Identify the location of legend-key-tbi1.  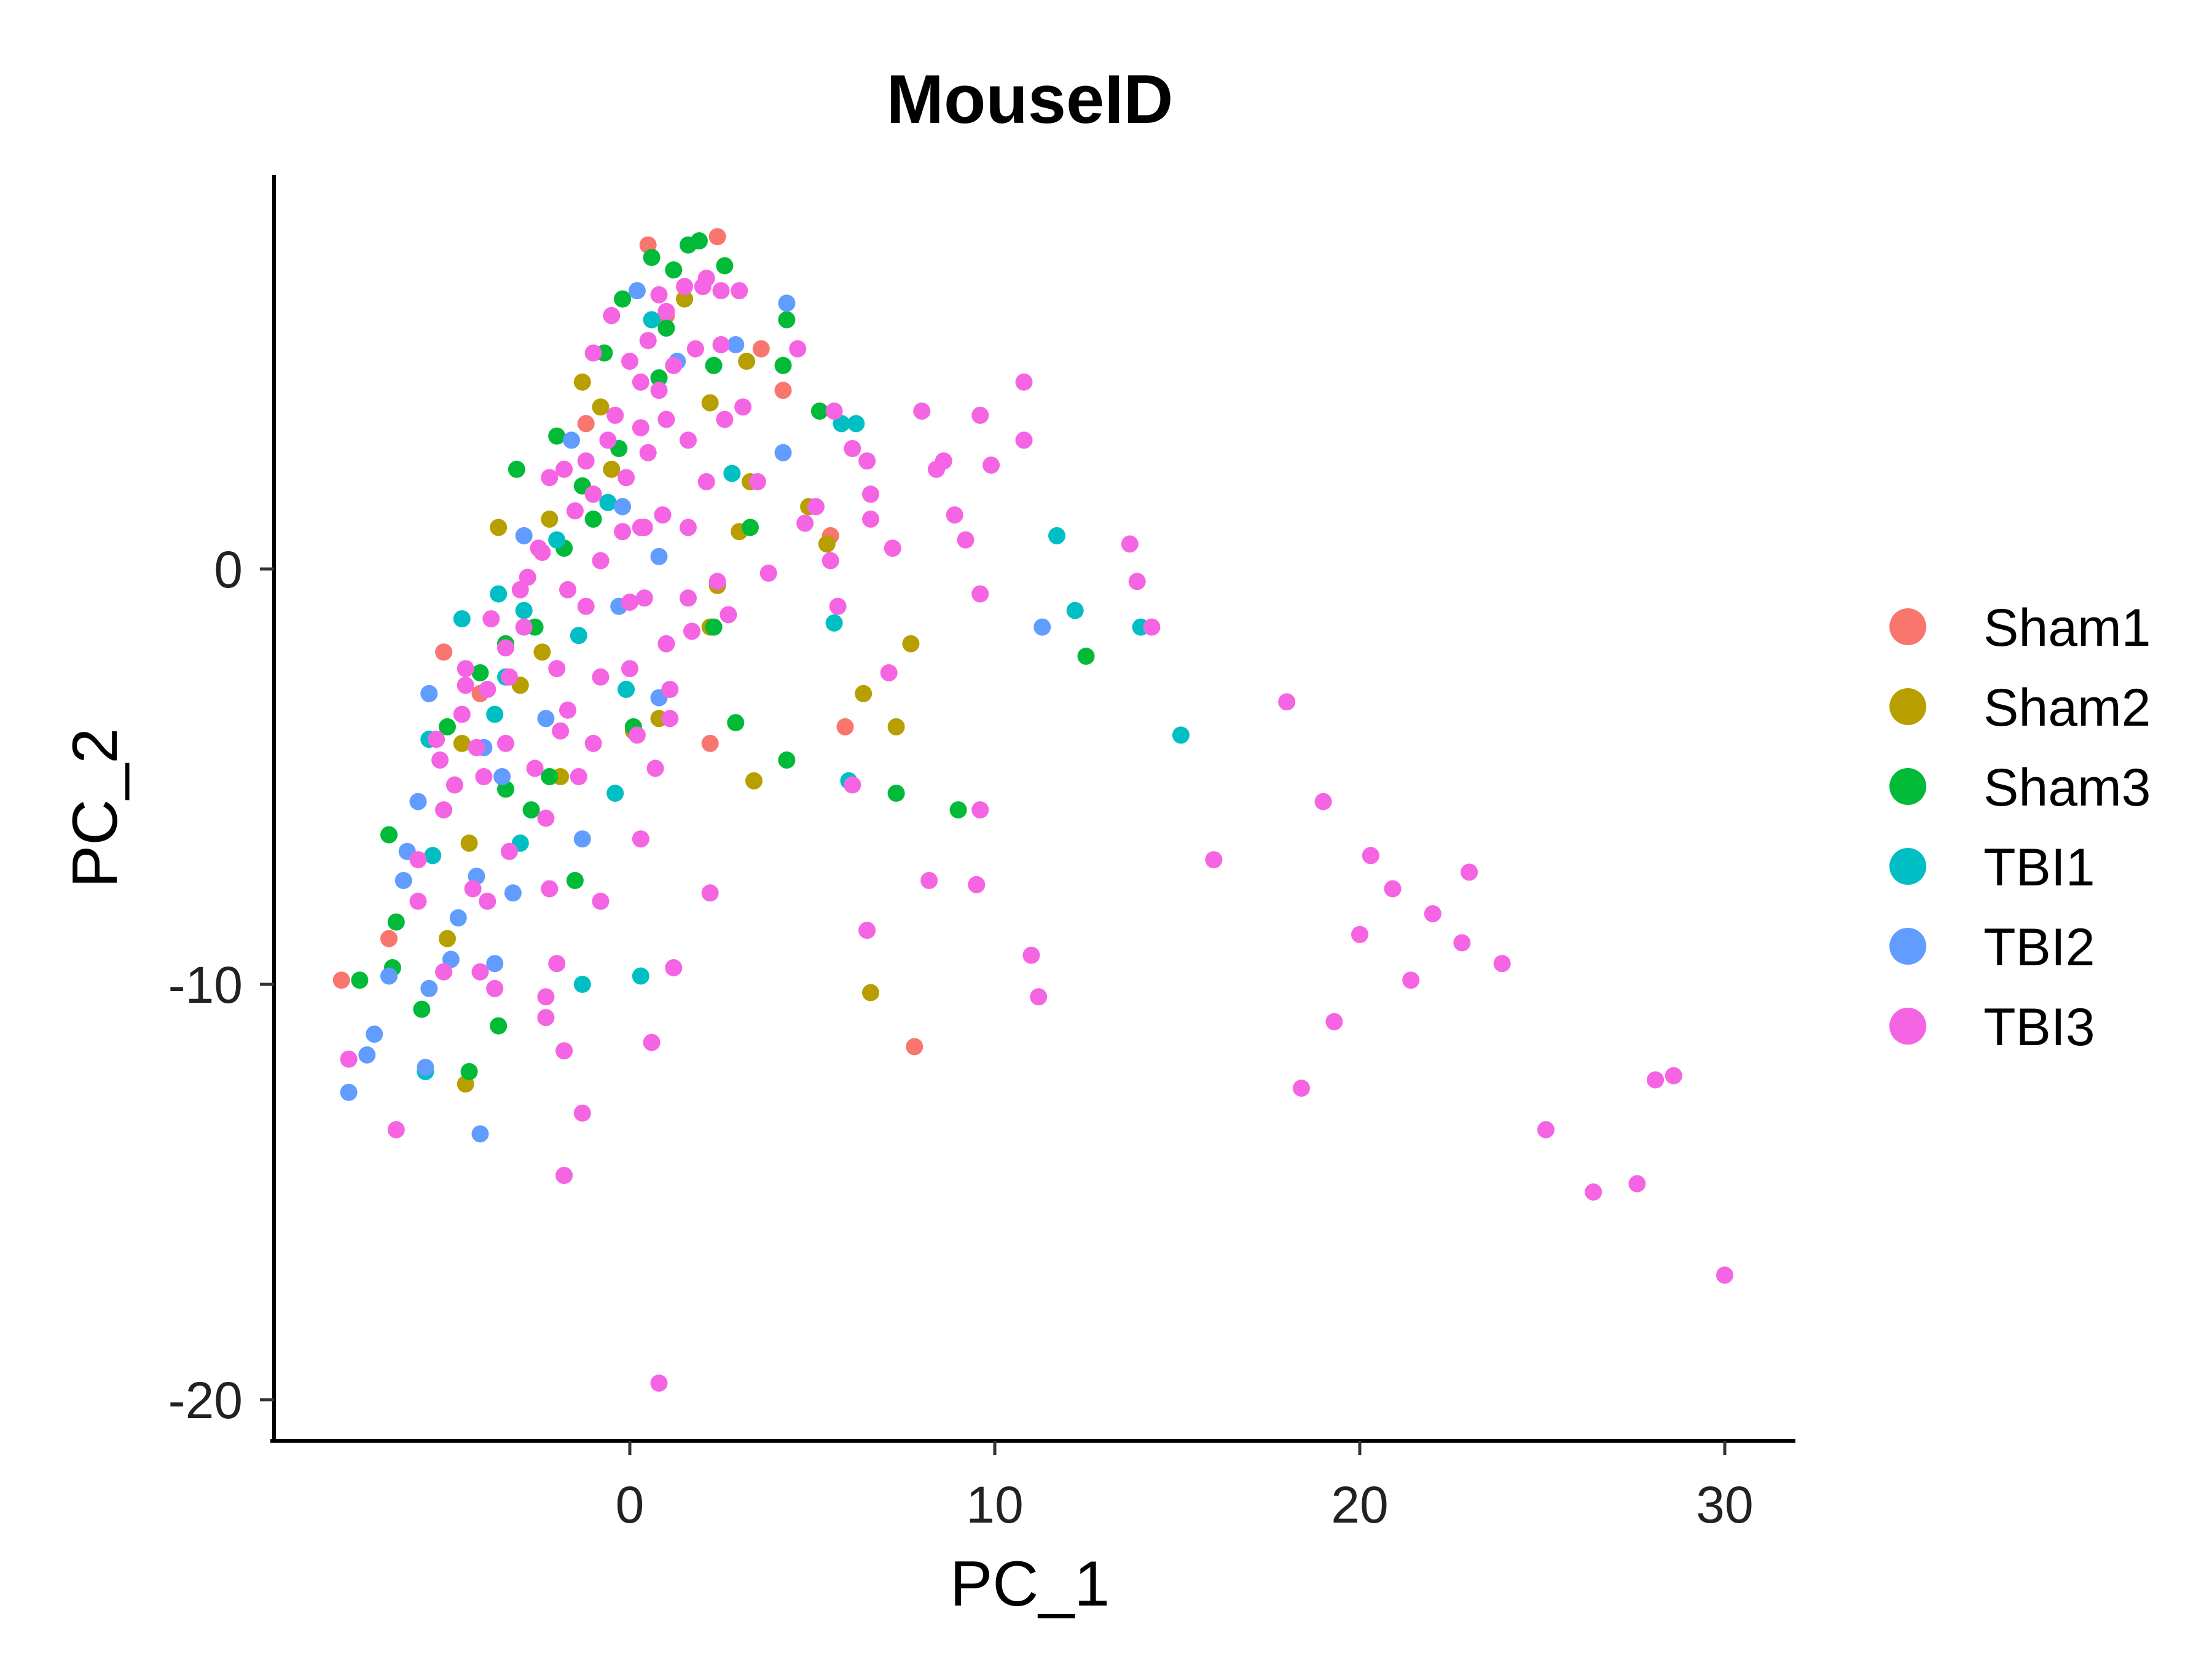
(1907, 866).